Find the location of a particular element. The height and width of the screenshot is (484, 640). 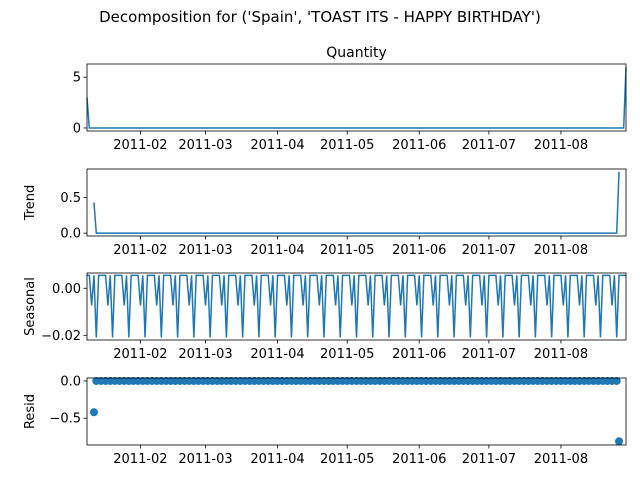

resid-xtick-label: 2011-07 is located at coordinates (489, 459).